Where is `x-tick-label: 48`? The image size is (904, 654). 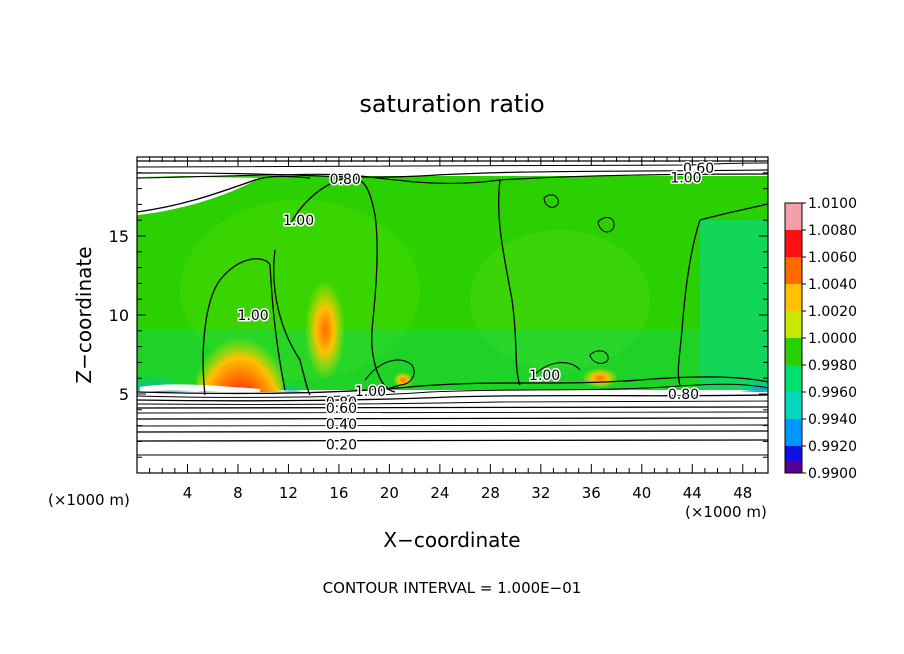
x-tick-label: 48 is located at coordinates (742, 493).